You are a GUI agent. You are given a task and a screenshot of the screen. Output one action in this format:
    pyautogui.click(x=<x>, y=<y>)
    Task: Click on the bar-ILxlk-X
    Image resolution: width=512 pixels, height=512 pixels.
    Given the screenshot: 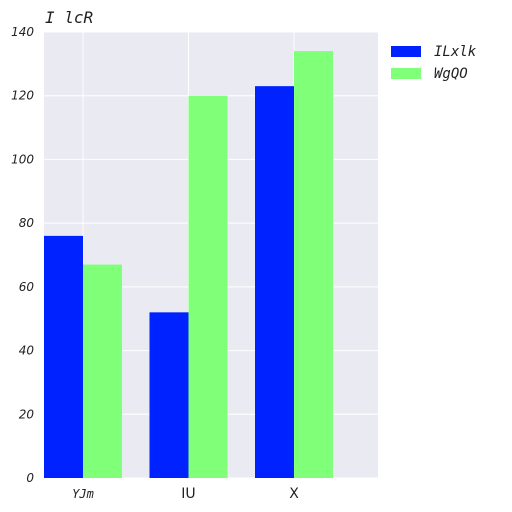 What is the action you would take?
    pyautogui.click(x=274, y=282)
    